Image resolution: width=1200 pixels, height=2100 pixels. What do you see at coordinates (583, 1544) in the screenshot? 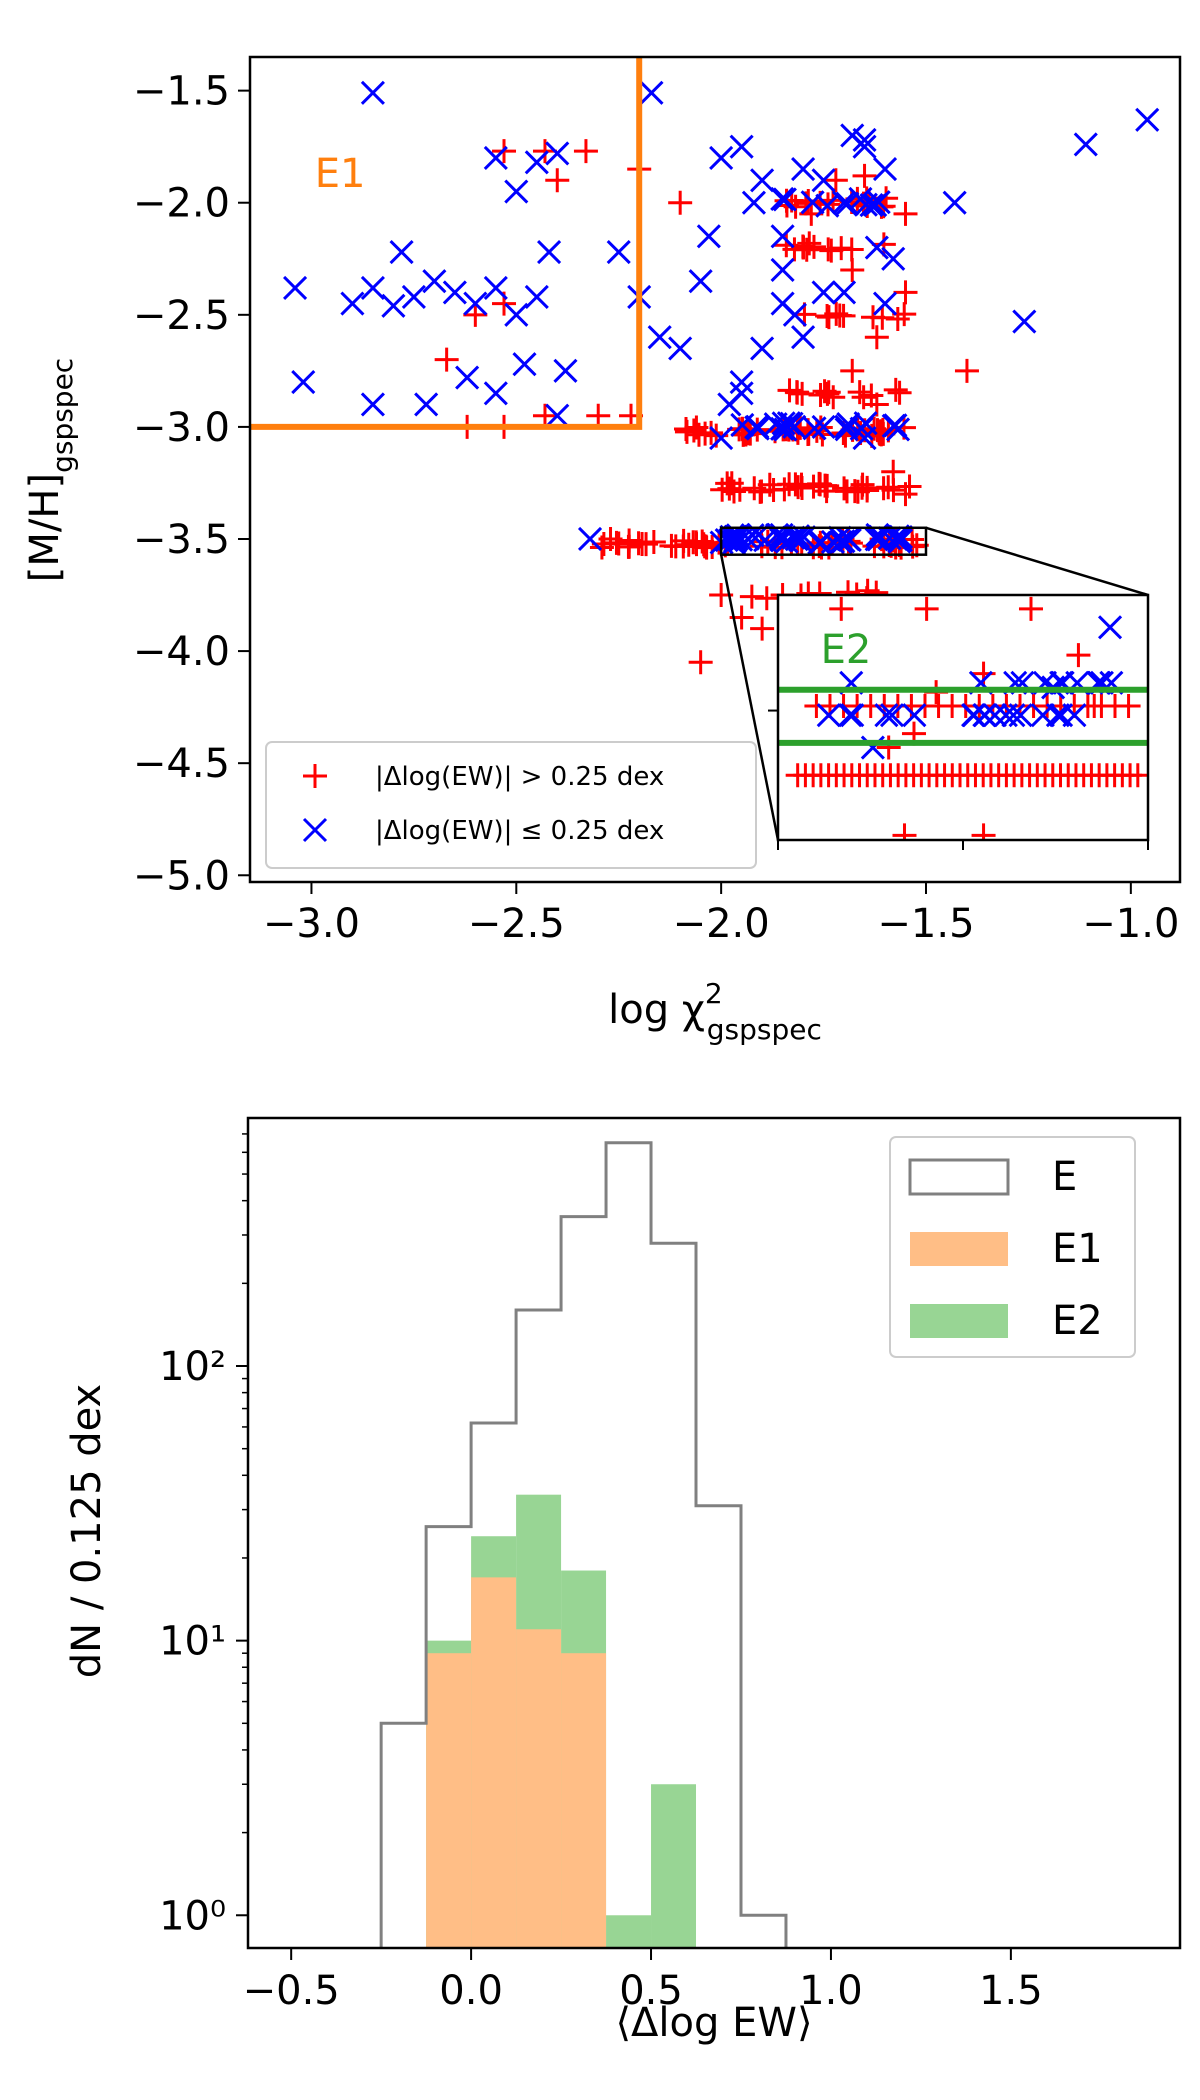
I see `e-histogram-step` at bounding box center [583, 1544].